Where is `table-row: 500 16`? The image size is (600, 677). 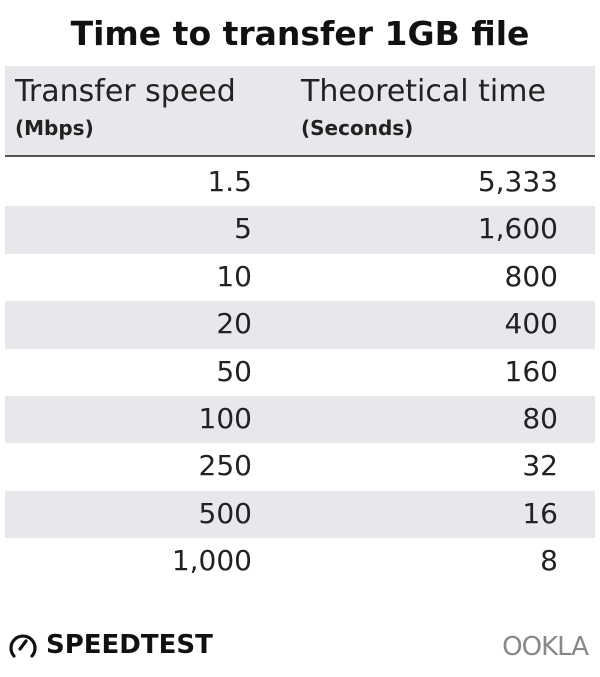 table-row: 500 16 is located at coordinates (300, 514).